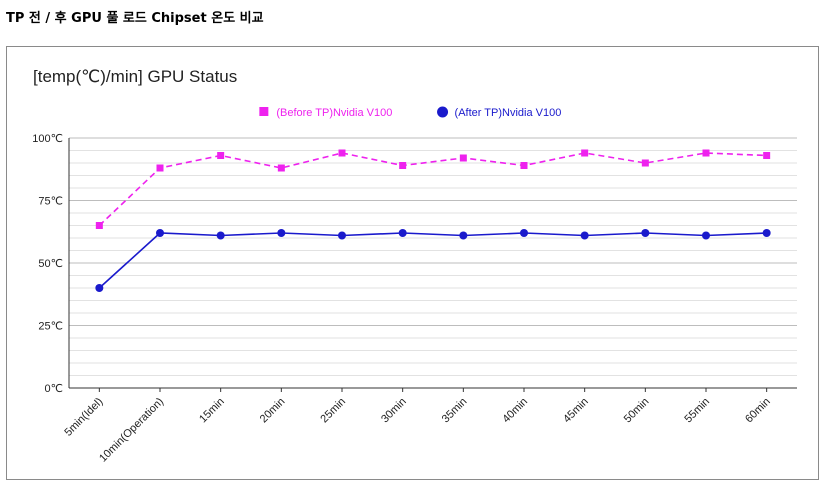 The image size is (828, 491). Describe the element at coordinates (576, 411) in the screenshot. I see `x-tick-label: 45min` at that location.